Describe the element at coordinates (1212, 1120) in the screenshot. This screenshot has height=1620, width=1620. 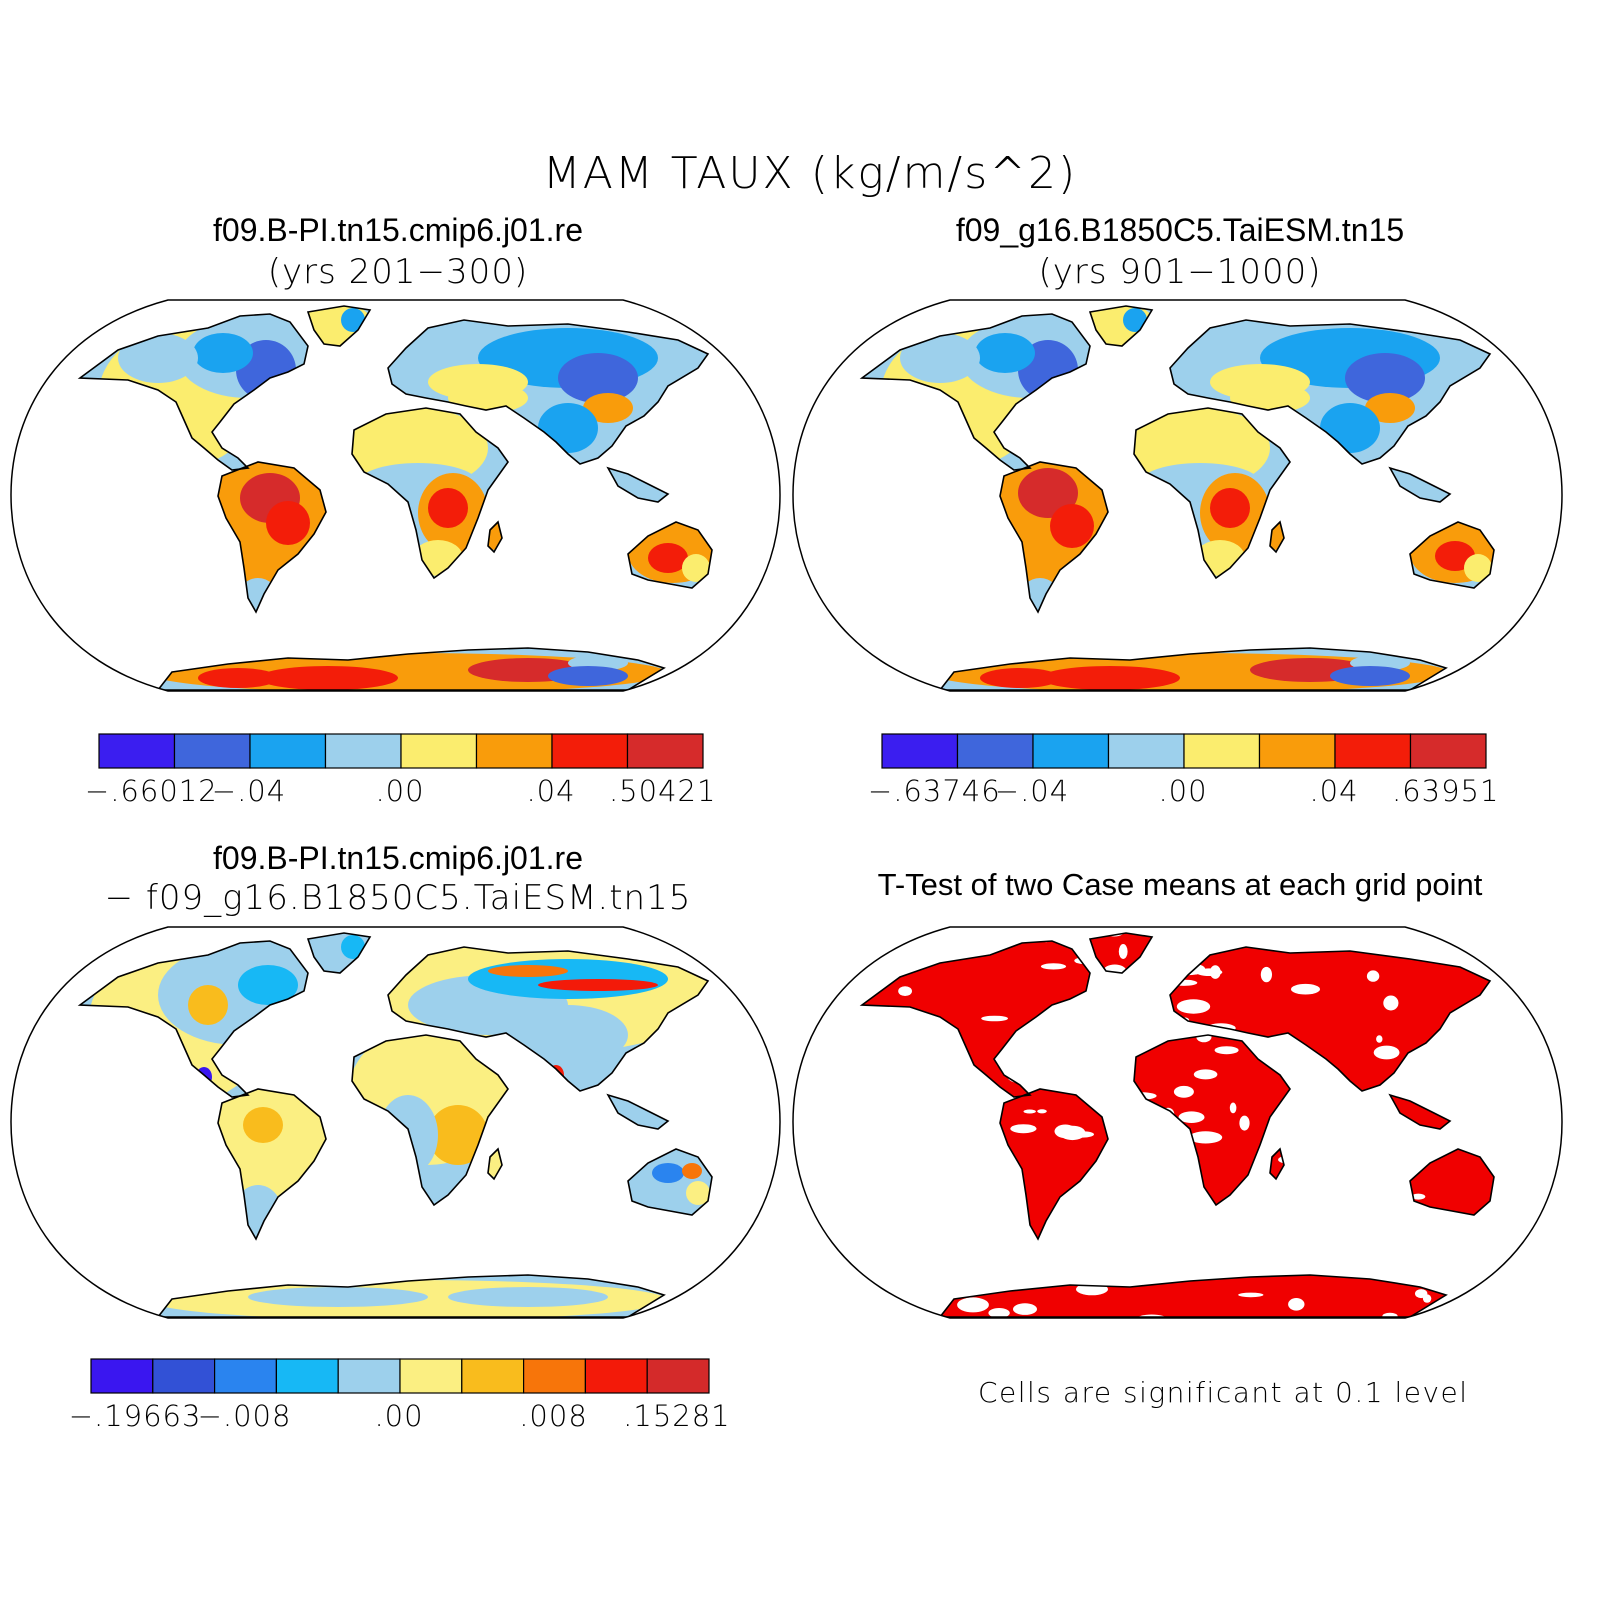
I see `land-africa` at that location.